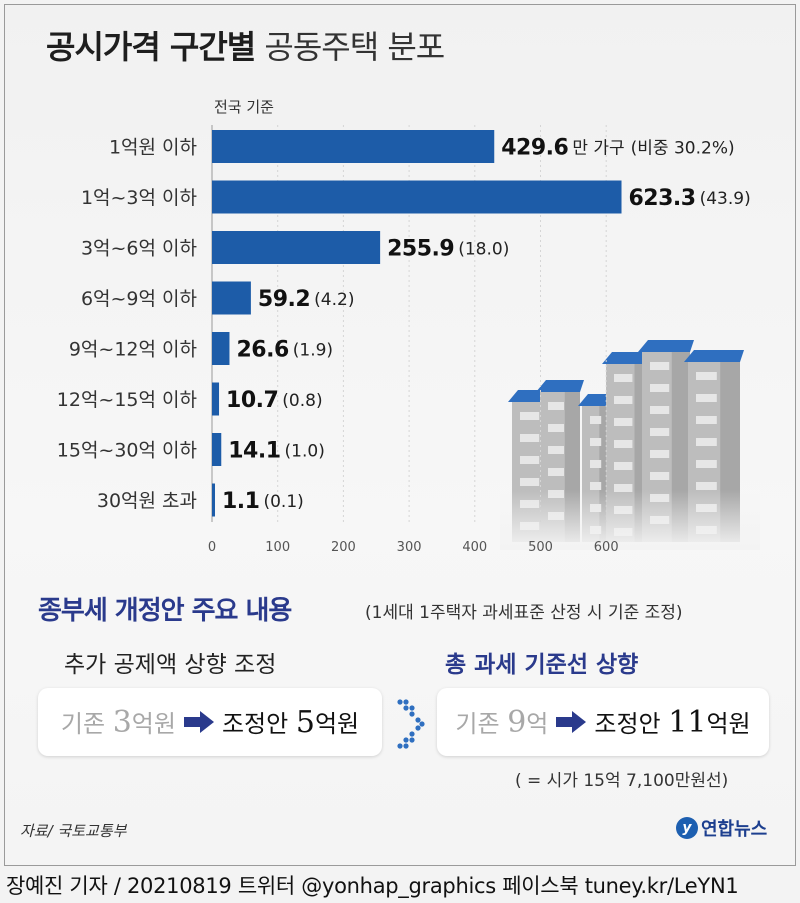 The width and height of the screenshot is (800, 903). I want to click on share-label: (1.9), so click(313, 351).